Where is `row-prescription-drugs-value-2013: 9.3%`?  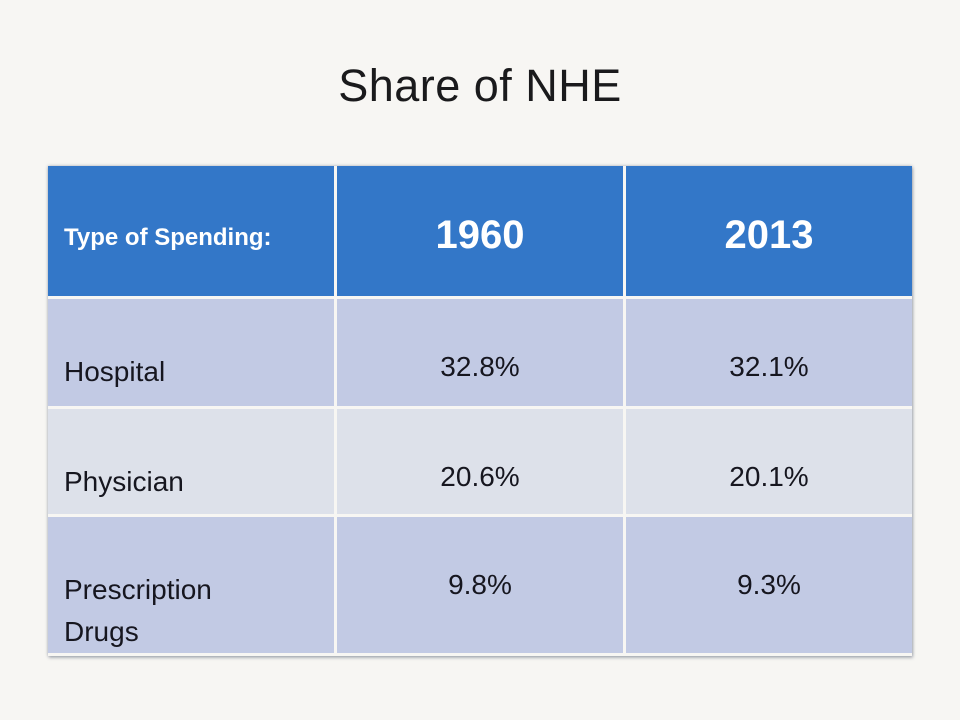
row-prescription-drugs-value-2013: 9.3% is located at coordinates (769, 585).